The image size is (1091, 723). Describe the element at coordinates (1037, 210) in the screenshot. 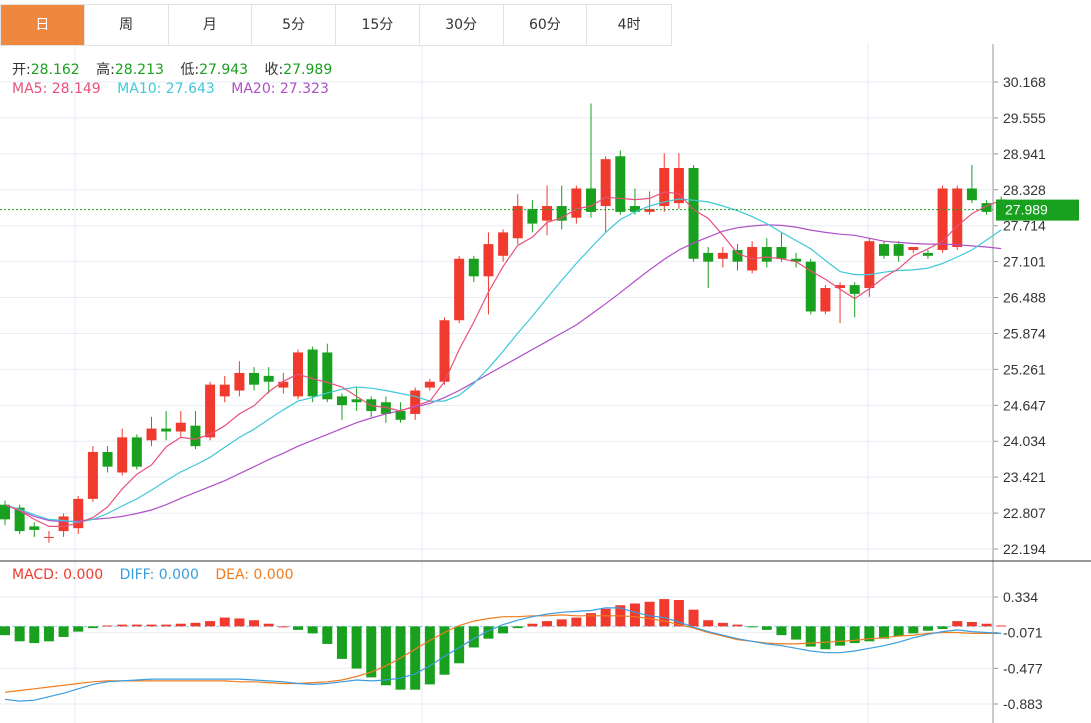

I see `last-price-tag` at that location.